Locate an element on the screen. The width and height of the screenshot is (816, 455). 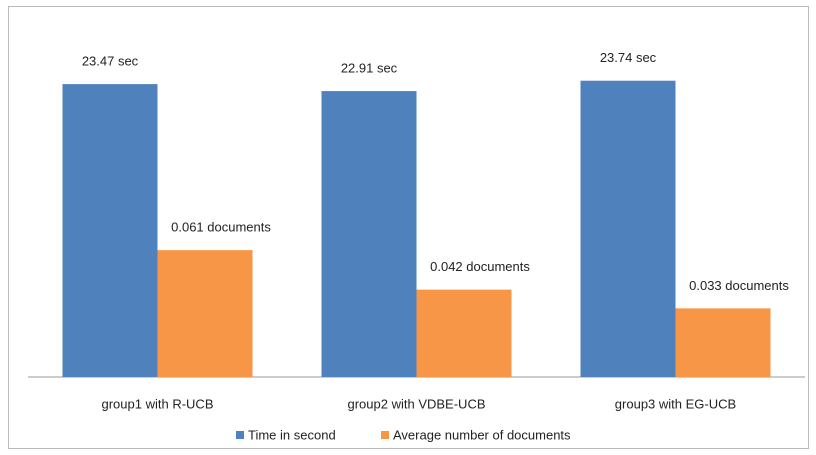
data-label: 0.033 documents is located at coordinates (739, 285).